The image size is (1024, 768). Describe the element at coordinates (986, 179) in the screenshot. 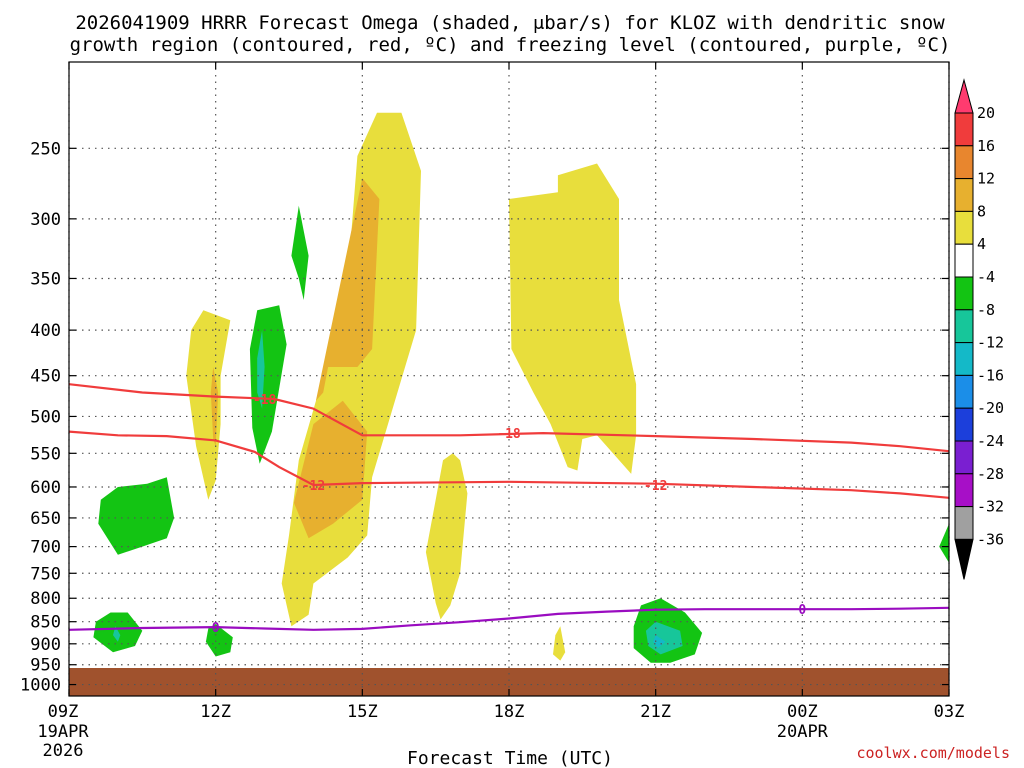

I see `colorbar-label-2: 12` at that location.